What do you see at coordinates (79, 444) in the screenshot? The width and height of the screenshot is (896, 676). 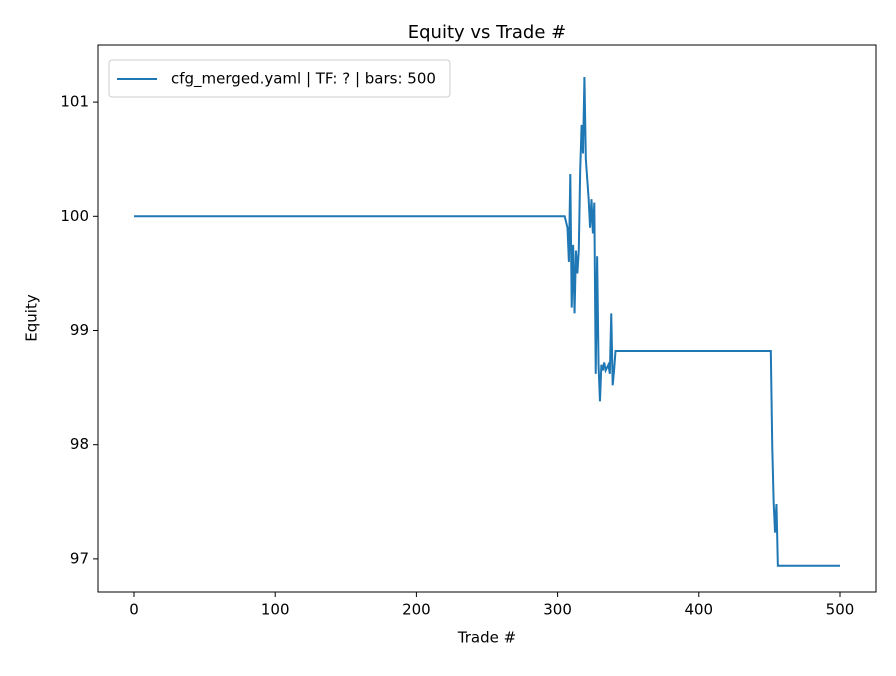 I see `y-tick-label: 98` at bounding box center [79, 444].